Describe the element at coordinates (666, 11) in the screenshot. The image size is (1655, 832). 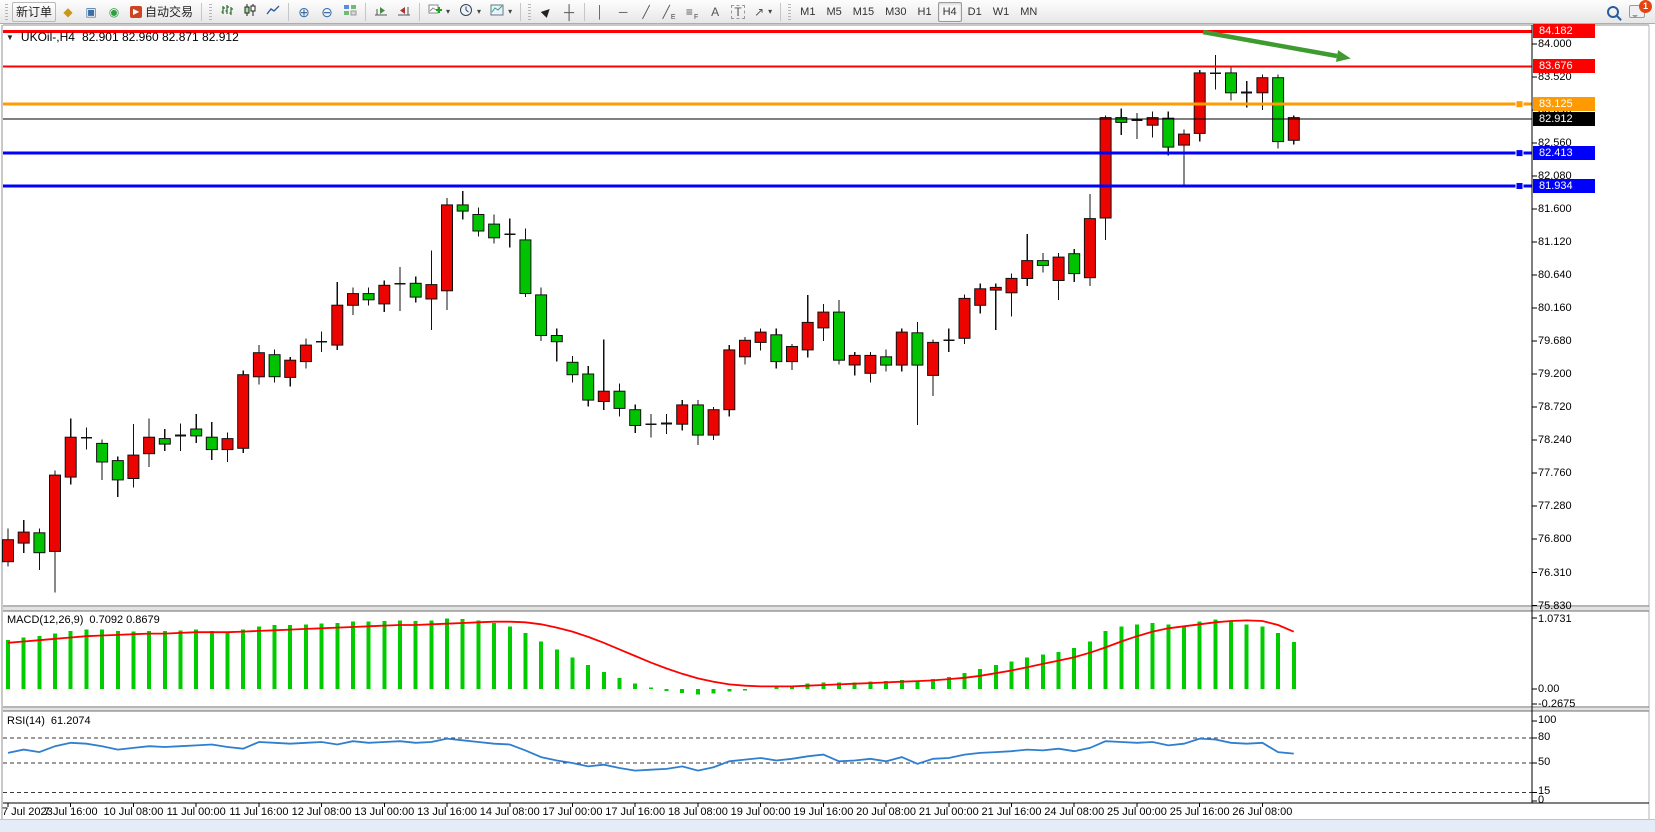
I see `channel-icon: ╱` at that location.